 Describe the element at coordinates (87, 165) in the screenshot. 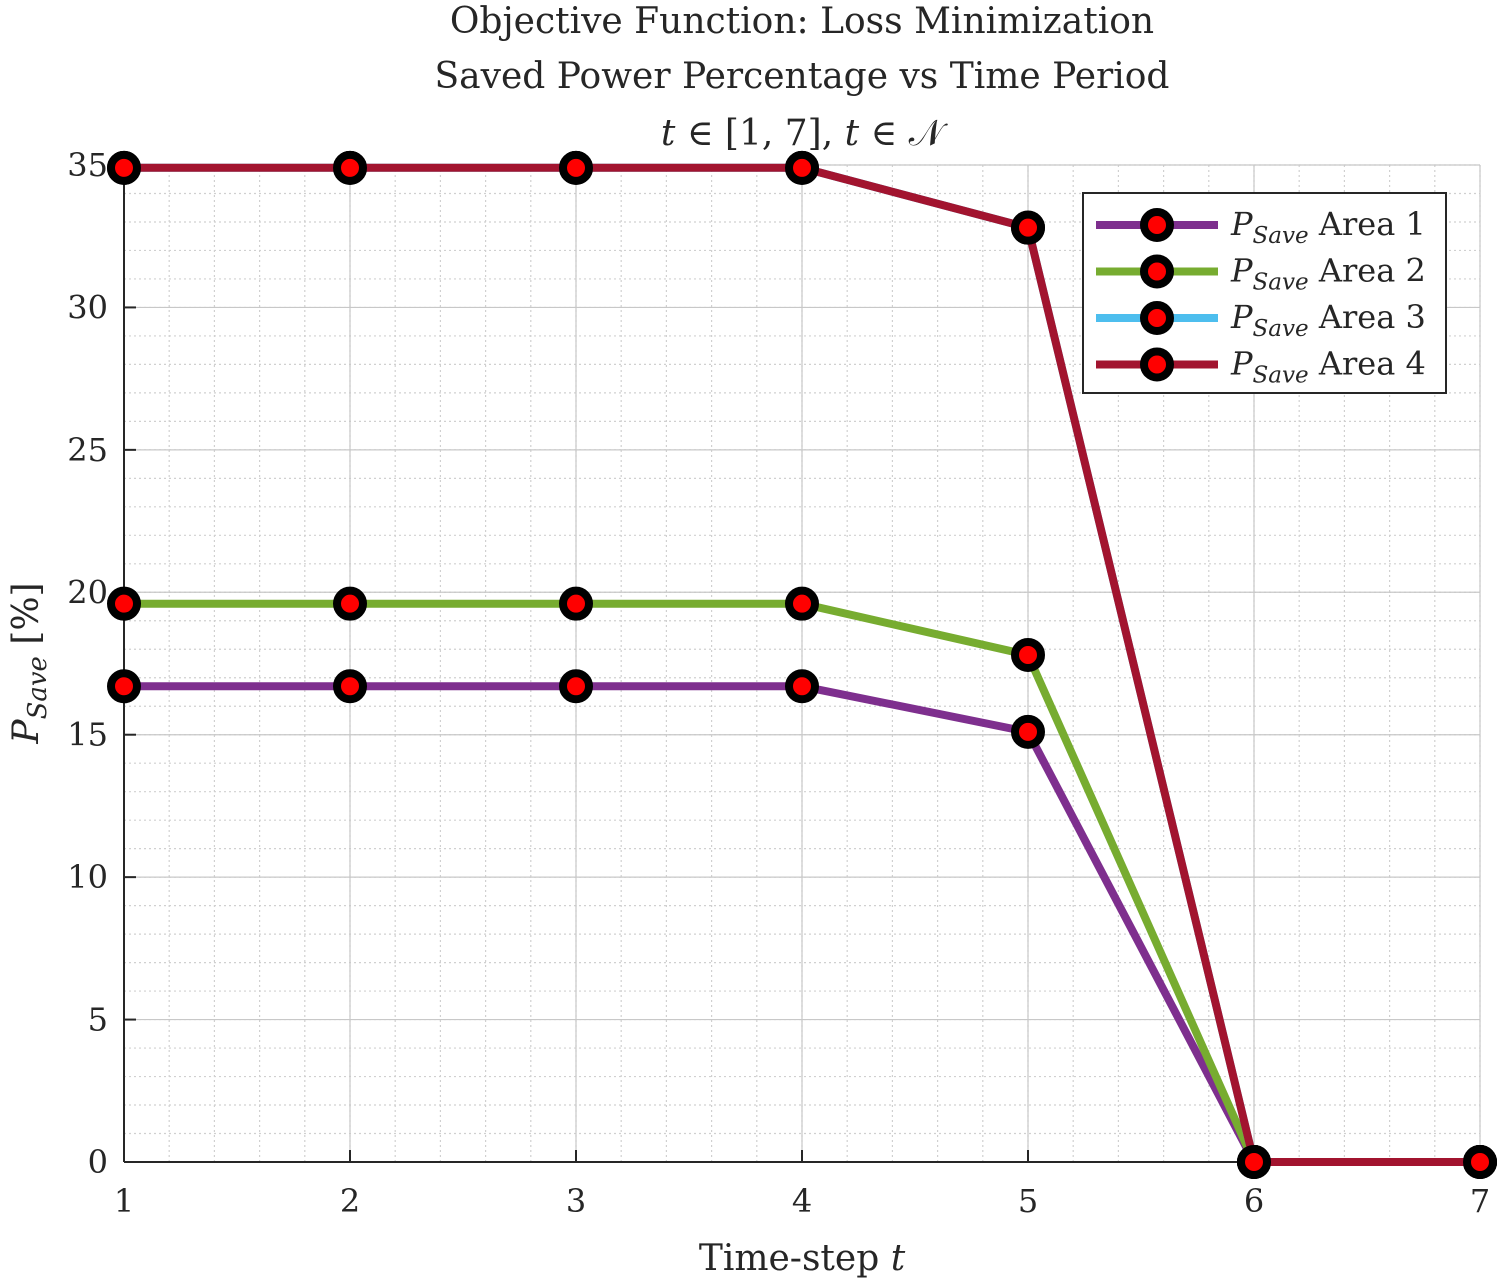

I see `y-tick-label: 35` at that location.